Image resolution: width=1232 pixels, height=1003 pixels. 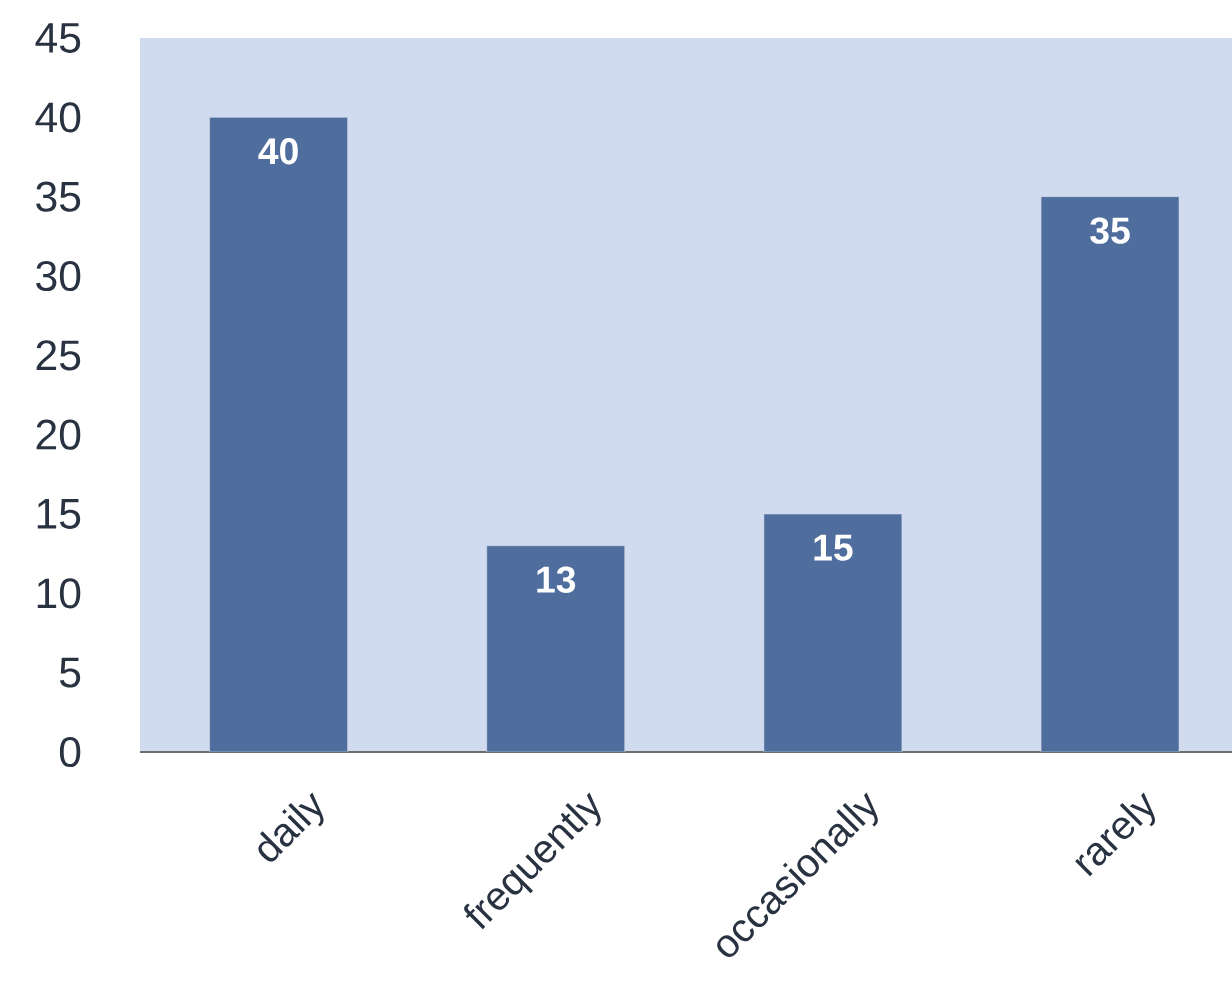 What do you see at coordinates (833, 547) in the screenshot?
I see `data-label: 15` at bounding box center [833, 547].